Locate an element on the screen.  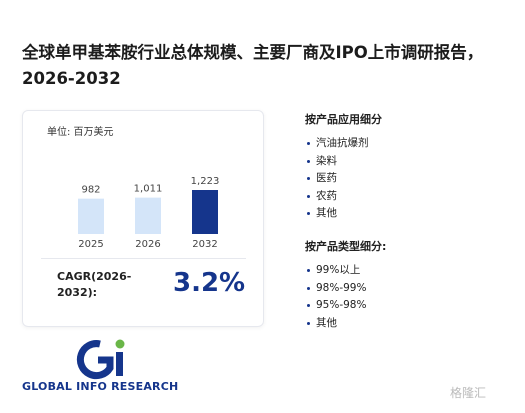
segment-heading: 按产品应用细分 is located at coordinates (343, 119).